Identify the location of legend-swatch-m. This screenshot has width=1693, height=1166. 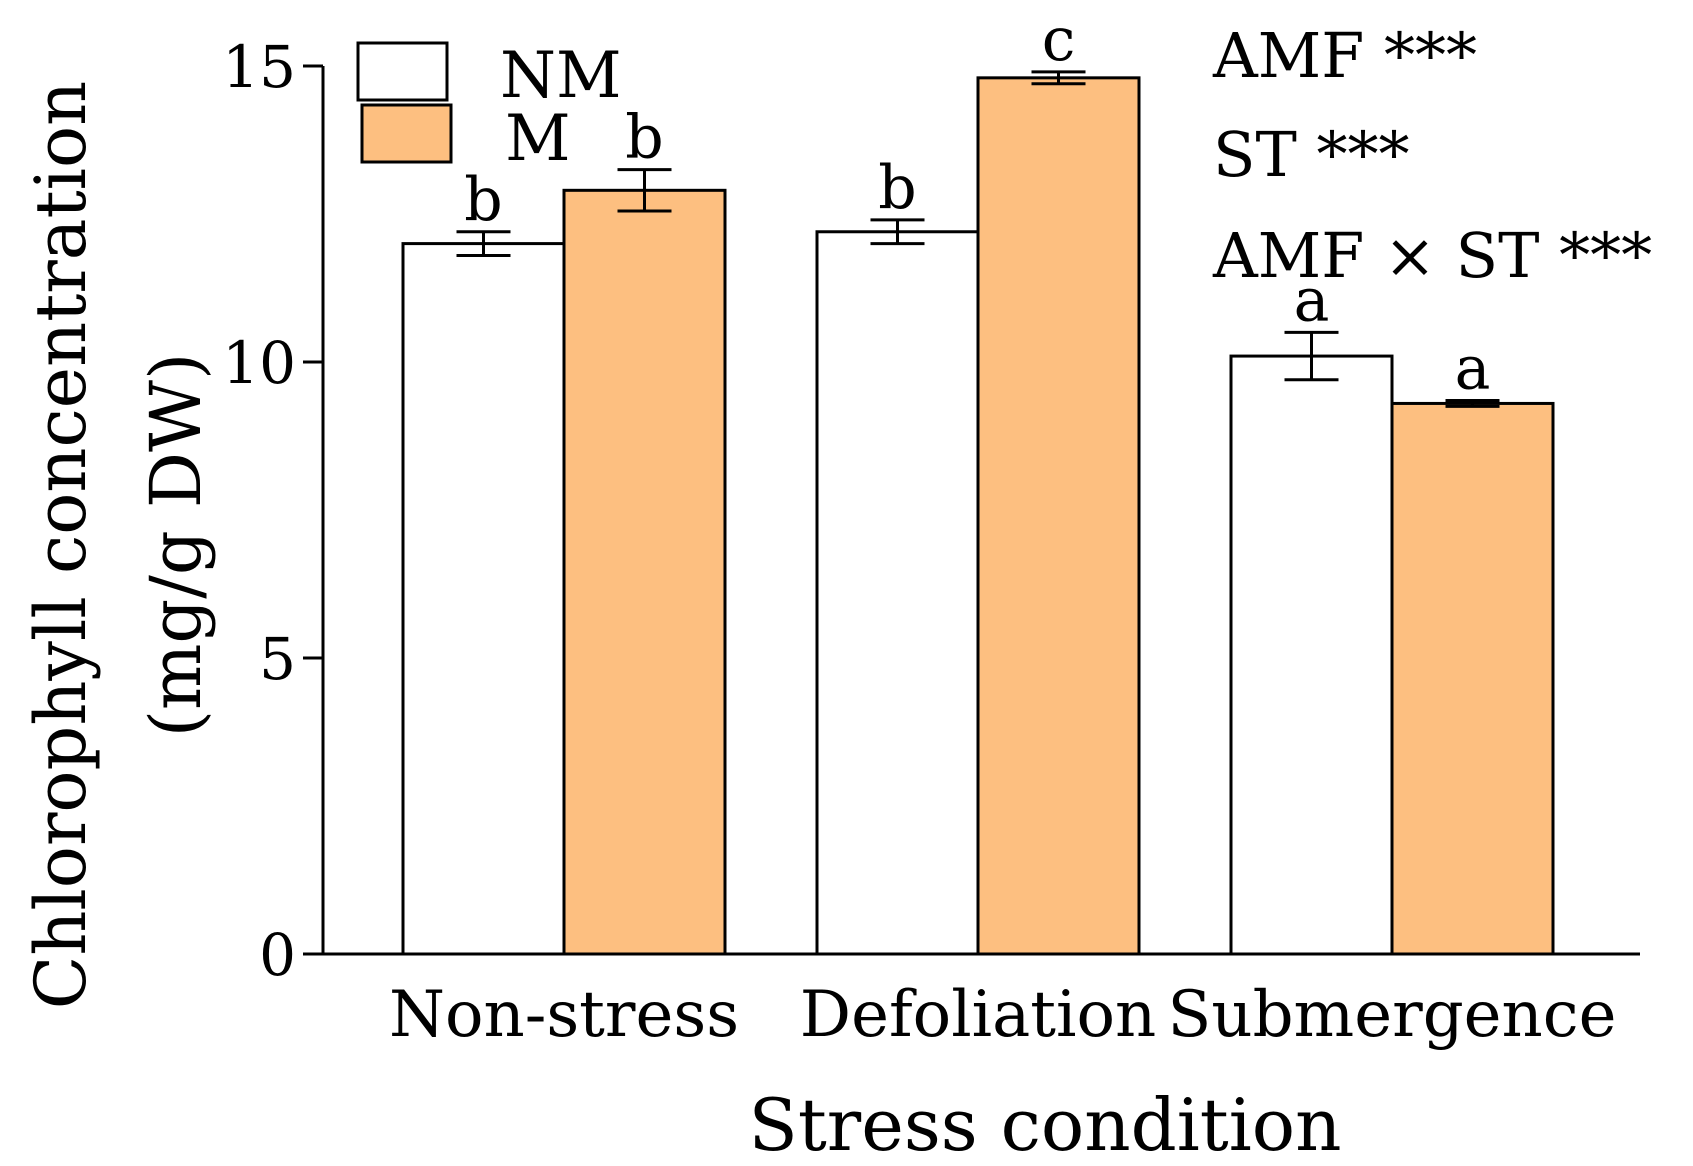
(406, 133).